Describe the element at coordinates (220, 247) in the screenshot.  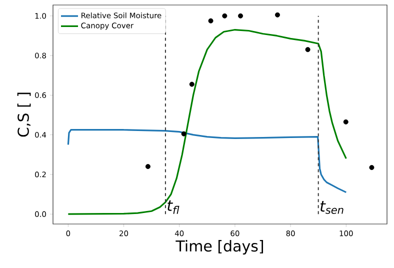
I see `x-axis-title: Time [days]` at that location.